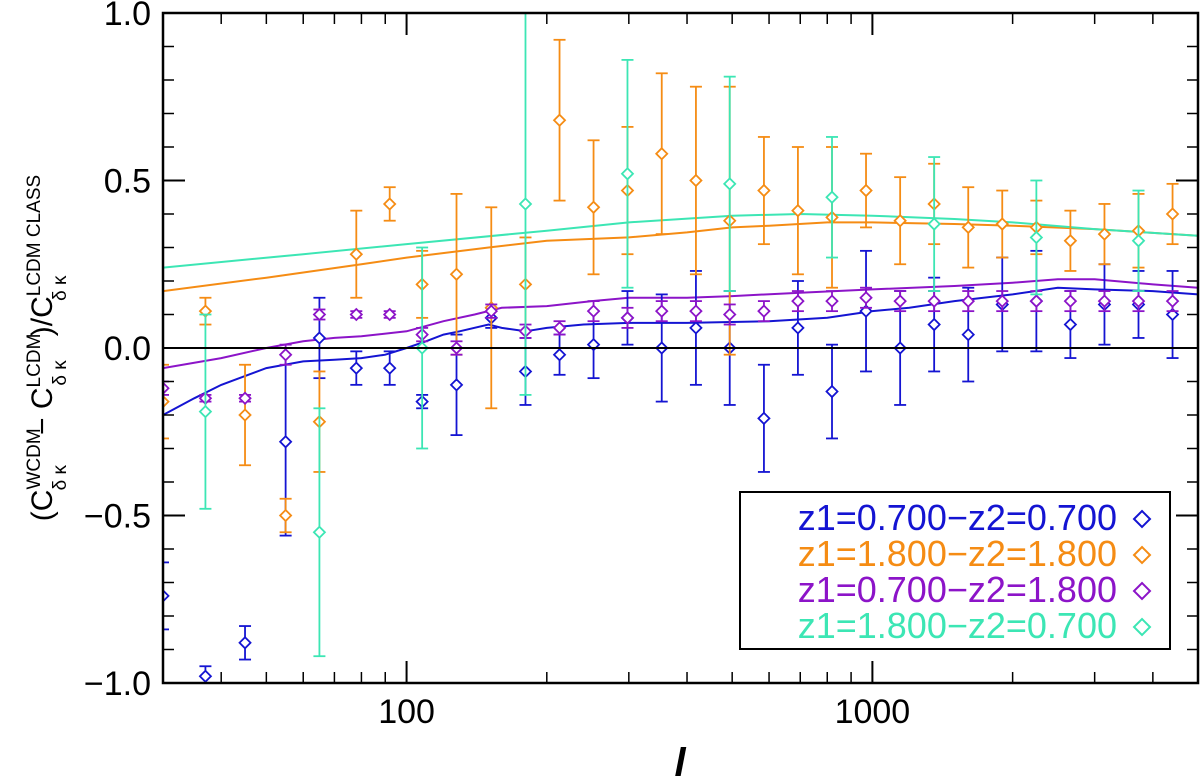 Image resolution: width=1200 pixels, height=783 pixels. Describe the element at coordinates (117, 517) in the screenshot. I see `y-tick-label: −0.5` at that location.